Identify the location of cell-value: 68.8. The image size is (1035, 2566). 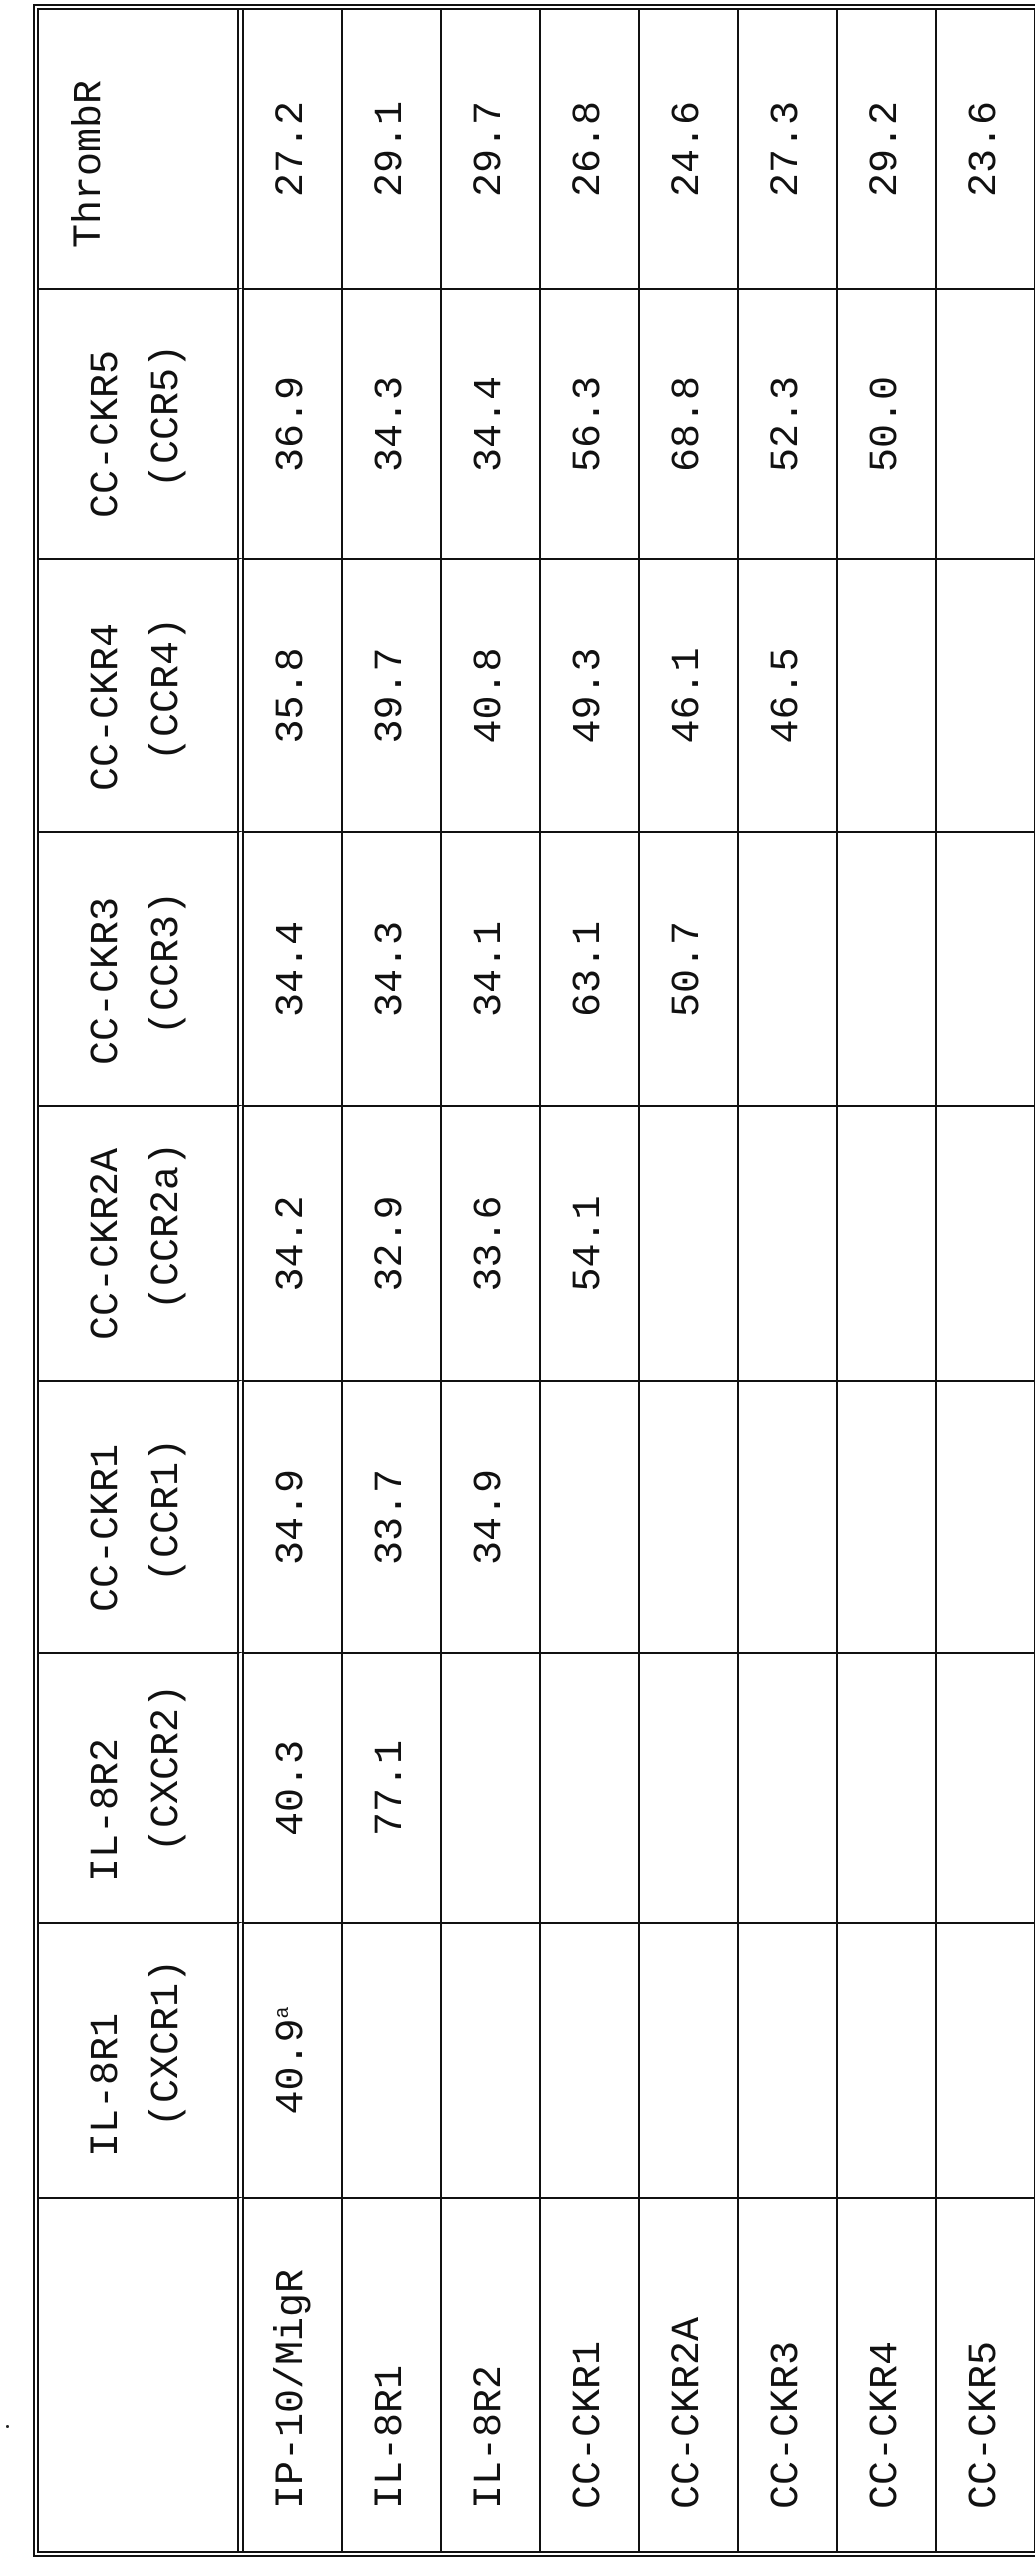
(688, 424).